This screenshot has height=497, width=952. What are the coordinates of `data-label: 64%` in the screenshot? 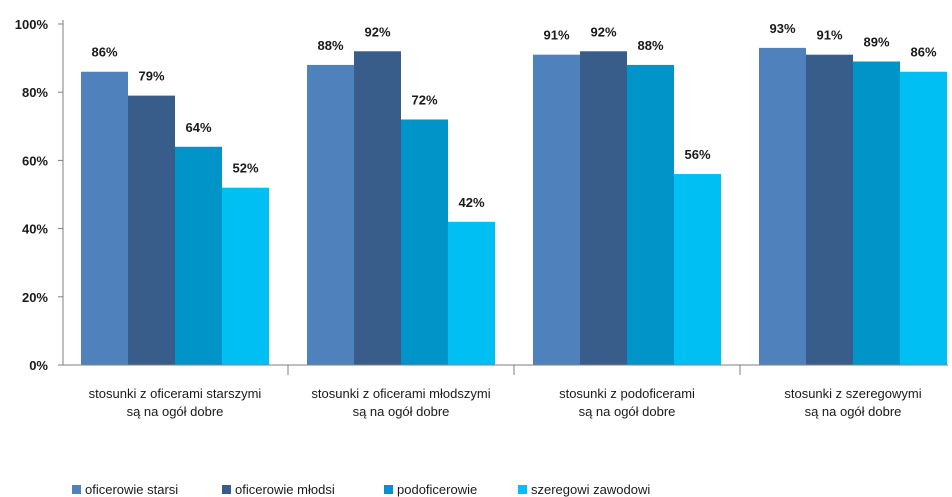 It's located at (198, 127).